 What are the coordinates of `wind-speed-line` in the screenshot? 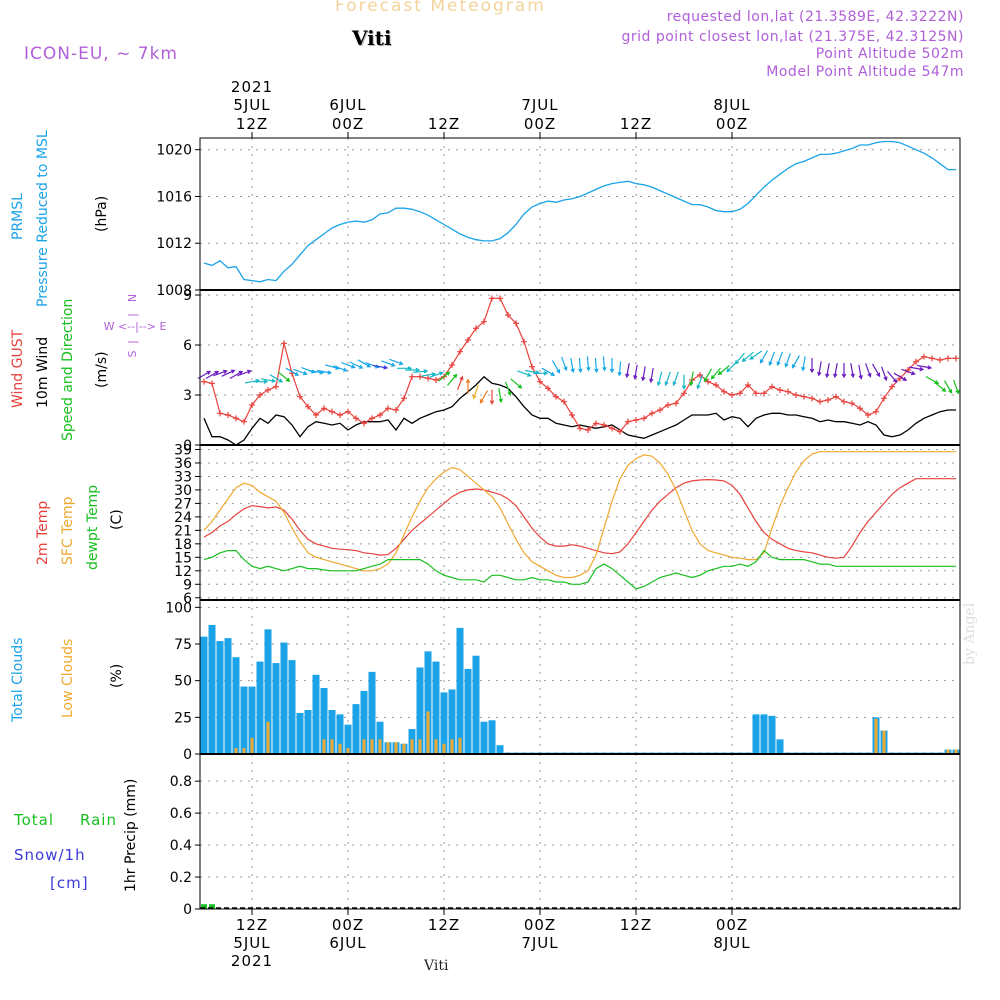 It's located at (579, 410).